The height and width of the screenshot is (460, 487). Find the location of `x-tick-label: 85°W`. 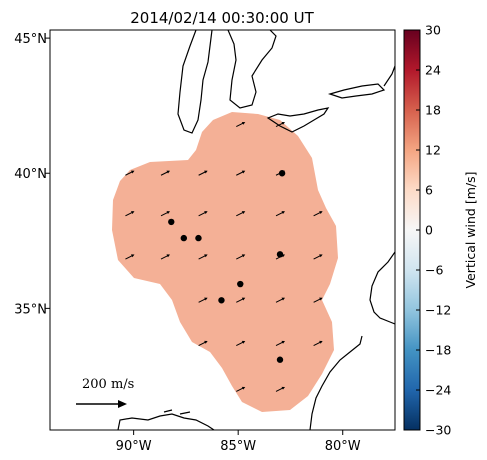

x-tick-label: 85°W is located at coordinates (238, 446).